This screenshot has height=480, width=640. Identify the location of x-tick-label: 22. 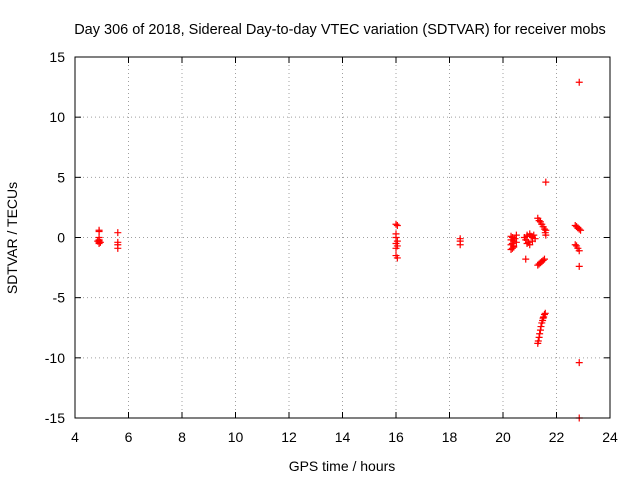
(557, 437).